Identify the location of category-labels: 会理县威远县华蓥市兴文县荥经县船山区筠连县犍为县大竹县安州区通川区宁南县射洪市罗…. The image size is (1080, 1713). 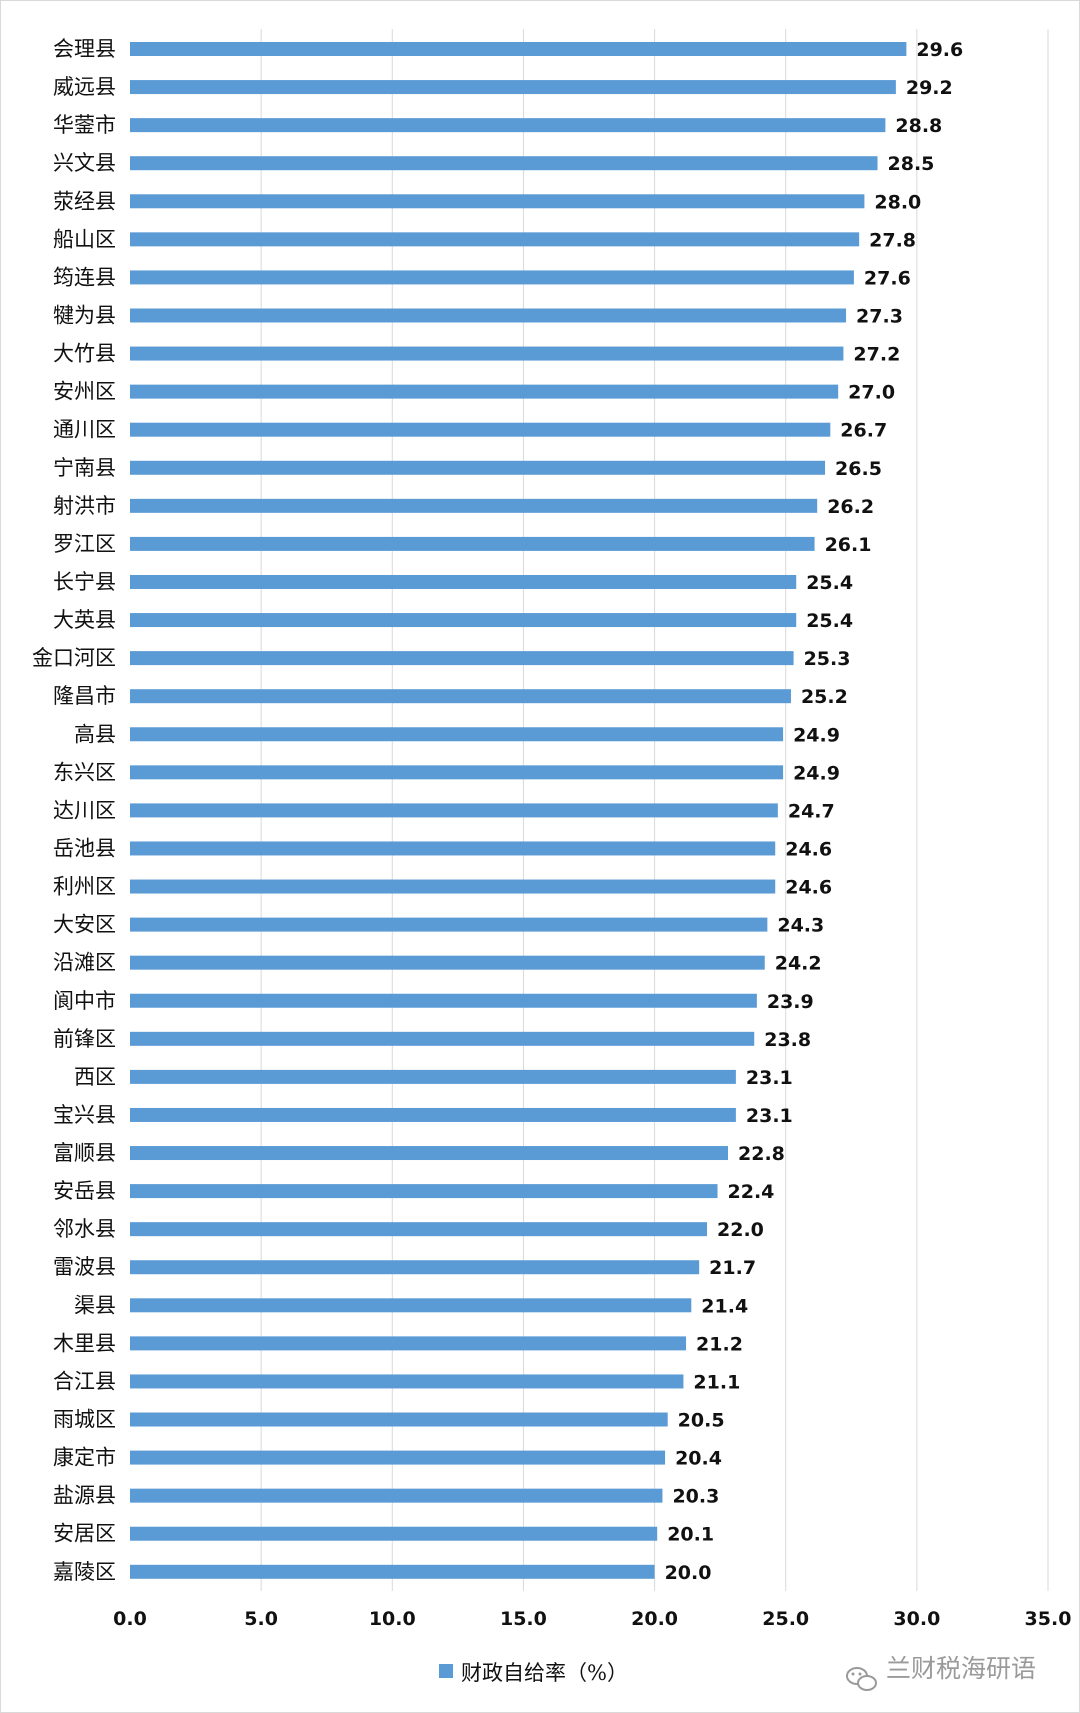
(74, 810).